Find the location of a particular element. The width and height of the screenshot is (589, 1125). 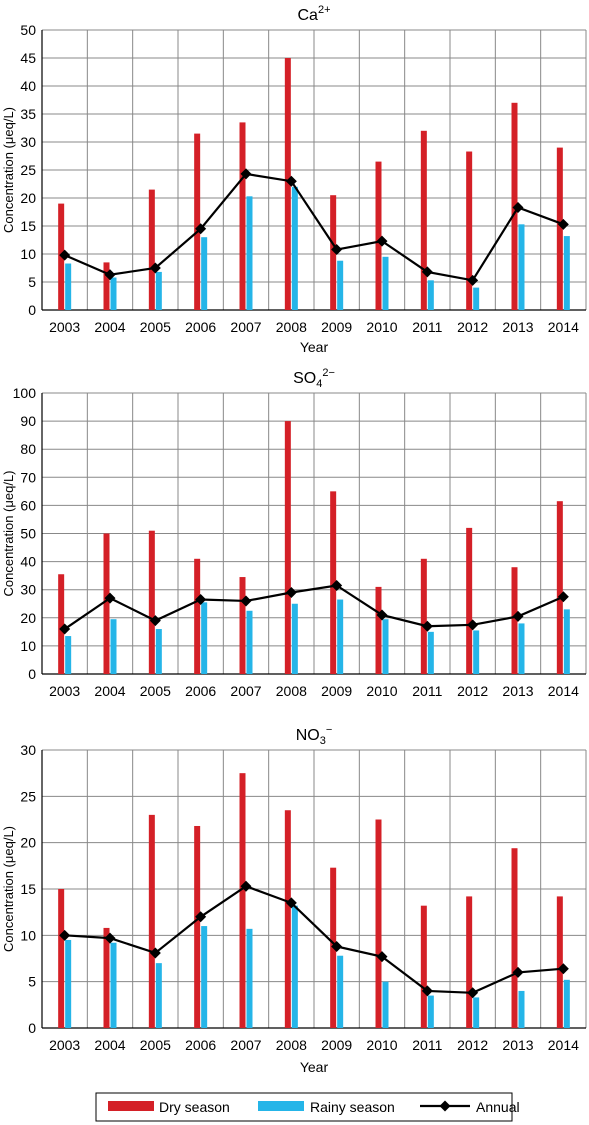

legend-swatch-annual-marker is located at coordinates (445, 1106).